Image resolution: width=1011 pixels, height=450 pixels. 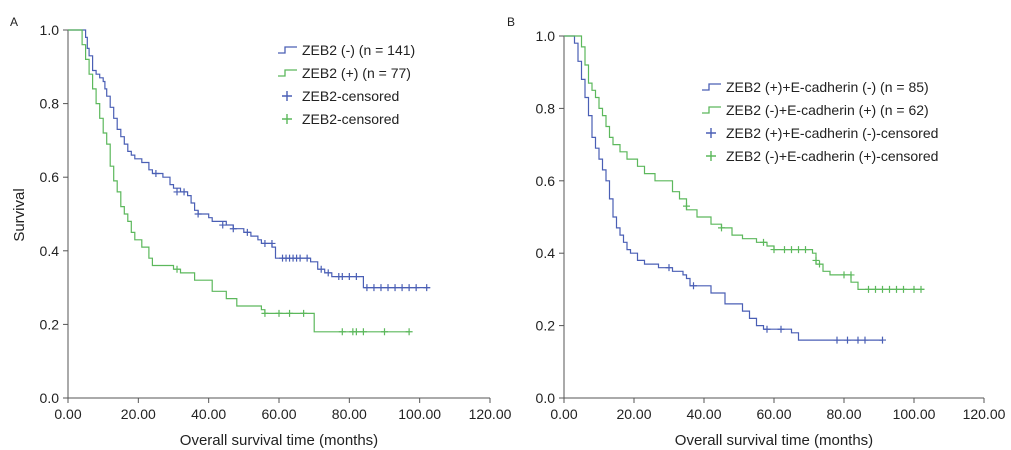 I want to click on panel-b-legend-label: ZEB2 (+)+E-cadherin (-) (n = 85), so click(x=827, y=87).